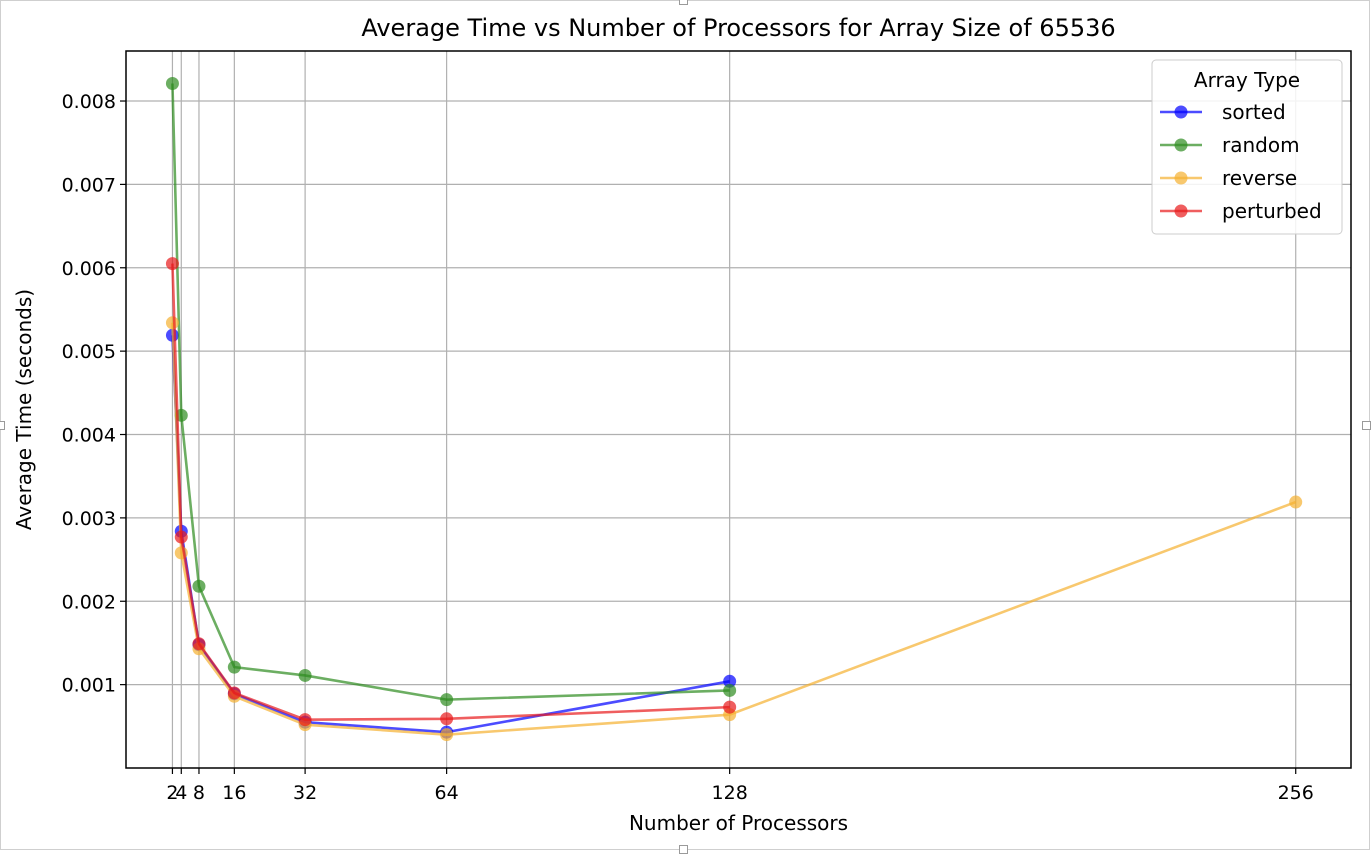  Describe the element at coordinates (305, 793) in the screenshot. I see `x-tick-label: 32` at that location.